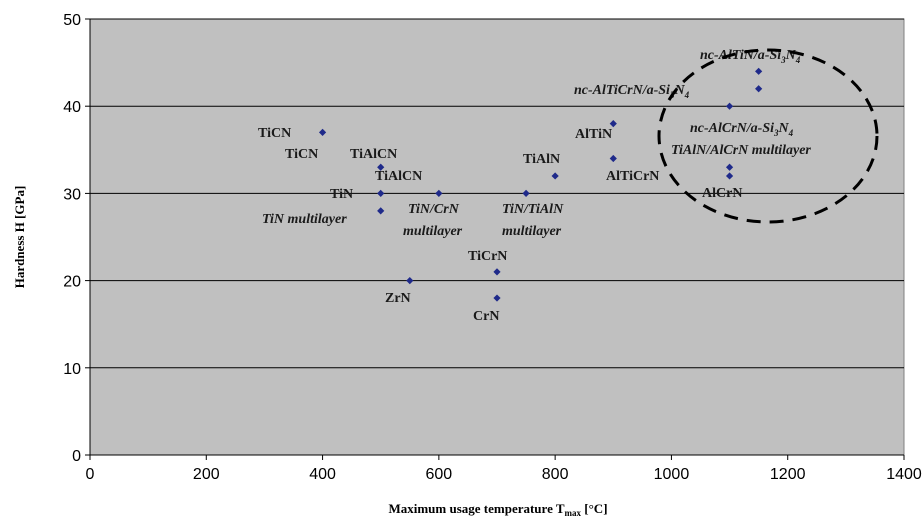 This screenshot has height=523, width=923. Describe the element at coordinates (672, 474) in the screenshot. I see `x-tick-label-1000: 1000` at that location.